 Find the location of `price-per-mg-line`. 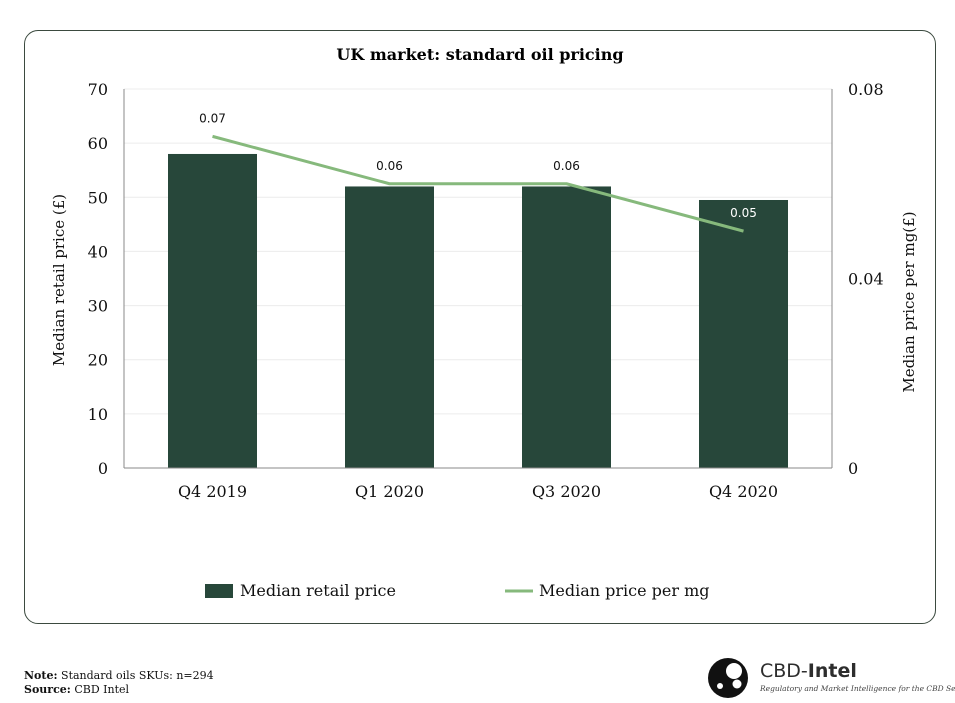

price-per-mg-line is located at coordinates (478, 183).